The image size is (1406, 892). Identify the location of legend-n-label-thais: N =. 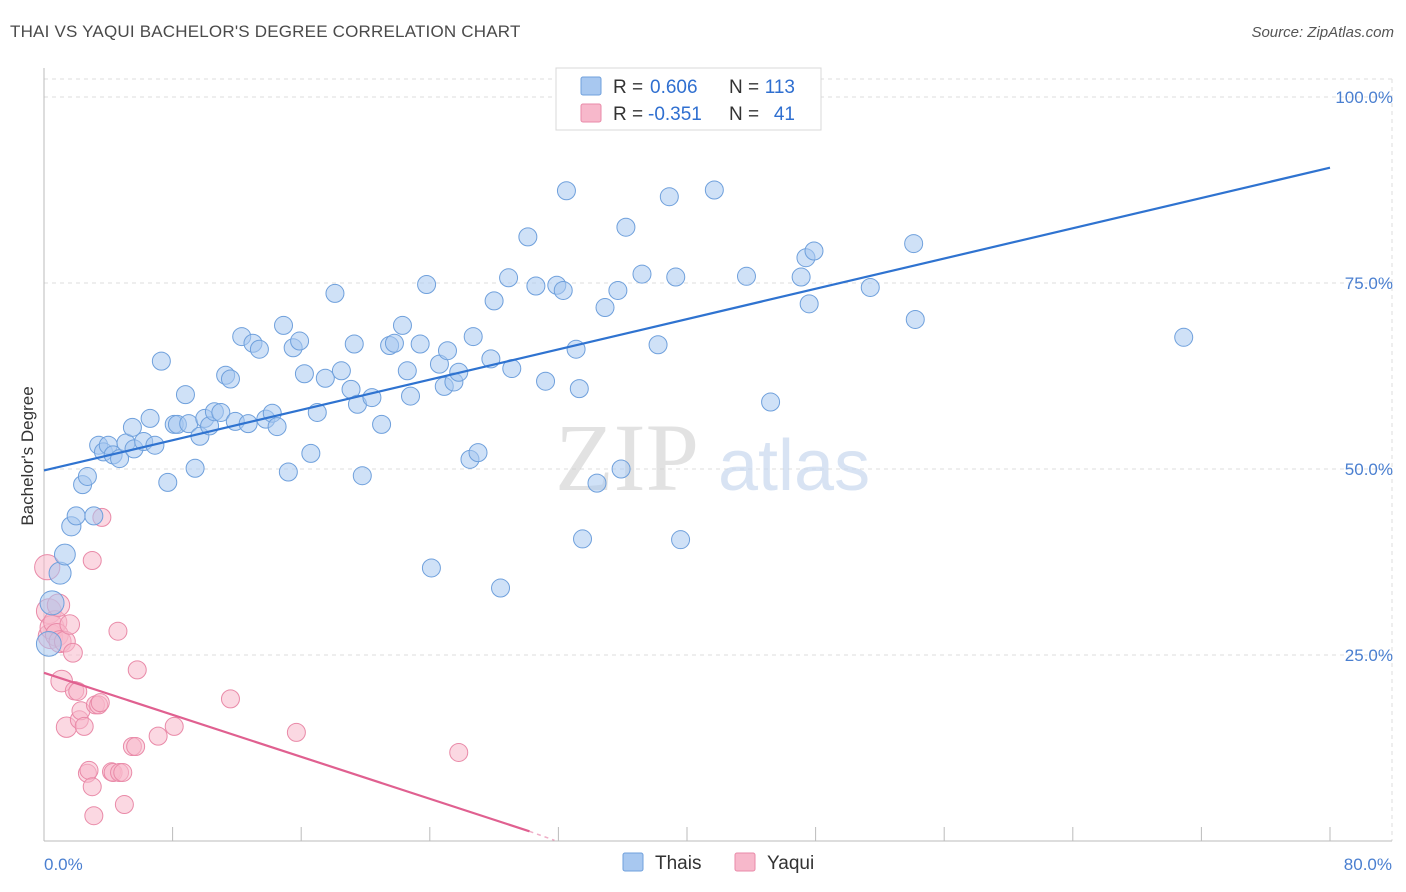
(744, 87).